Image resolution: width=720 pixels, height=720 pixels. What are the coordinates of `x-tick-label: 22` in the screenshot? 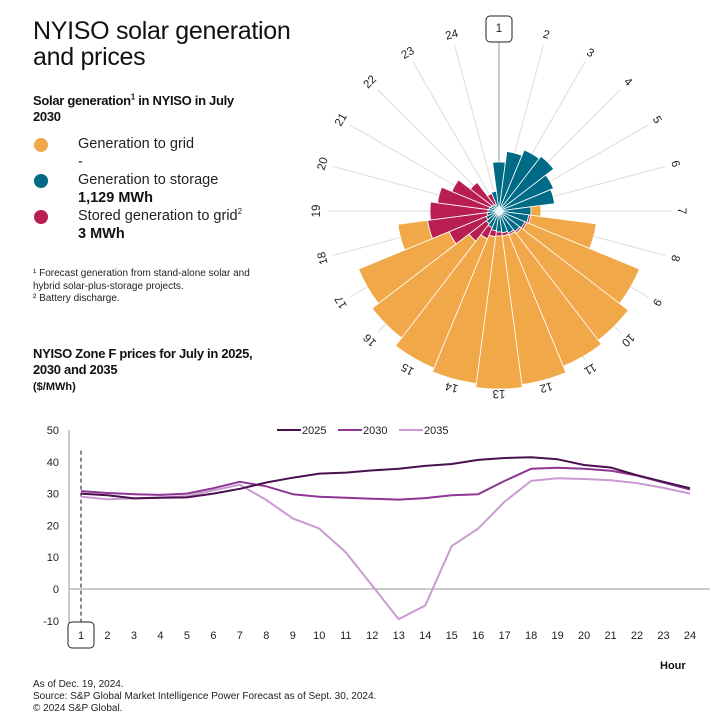 It's located at (637, 636).